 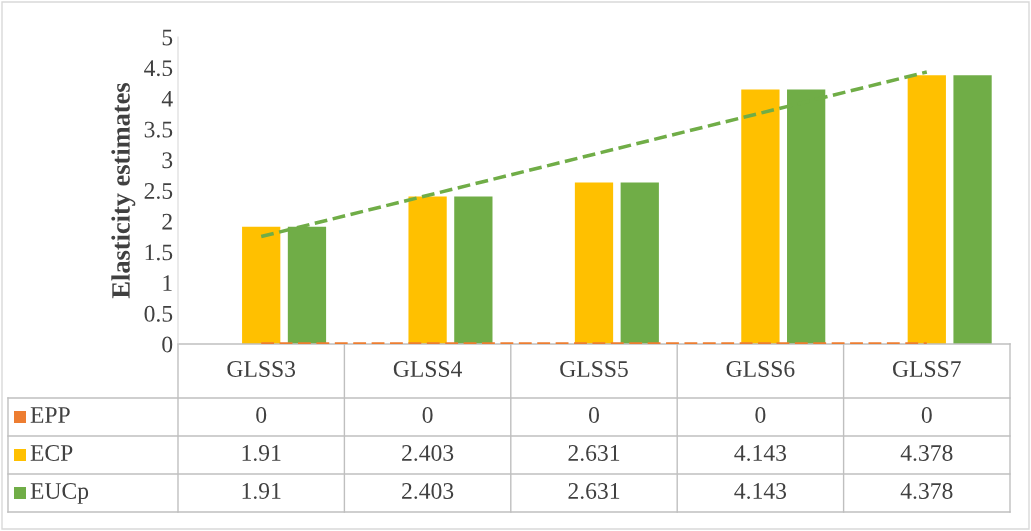 What do you see at coordinates (158, 191) in the screenshot?
I see `y-tick-label: 2.5` at bounding box center [158, 191].